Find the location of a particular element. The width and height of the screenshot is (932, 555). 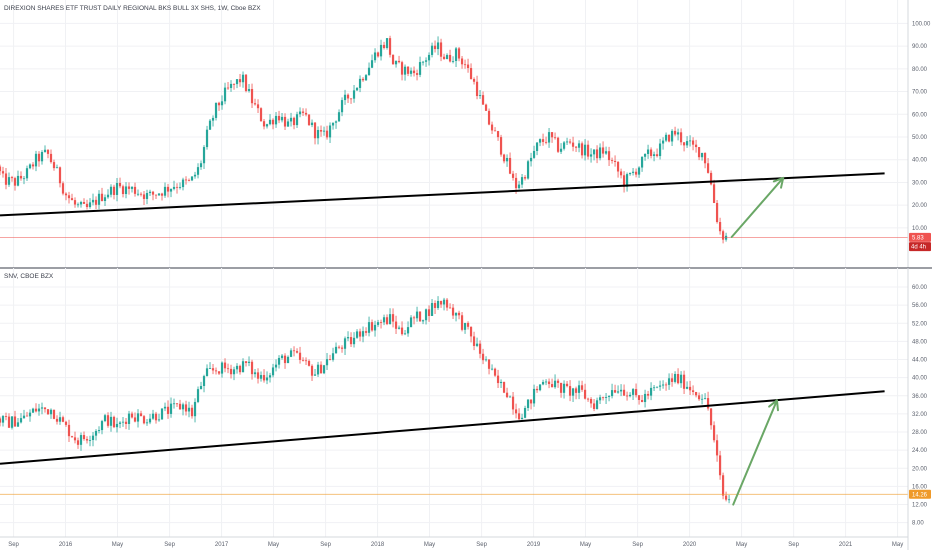

top-pane-price-badge: 5.83 4d 4h is located at coordinates (920, 242).